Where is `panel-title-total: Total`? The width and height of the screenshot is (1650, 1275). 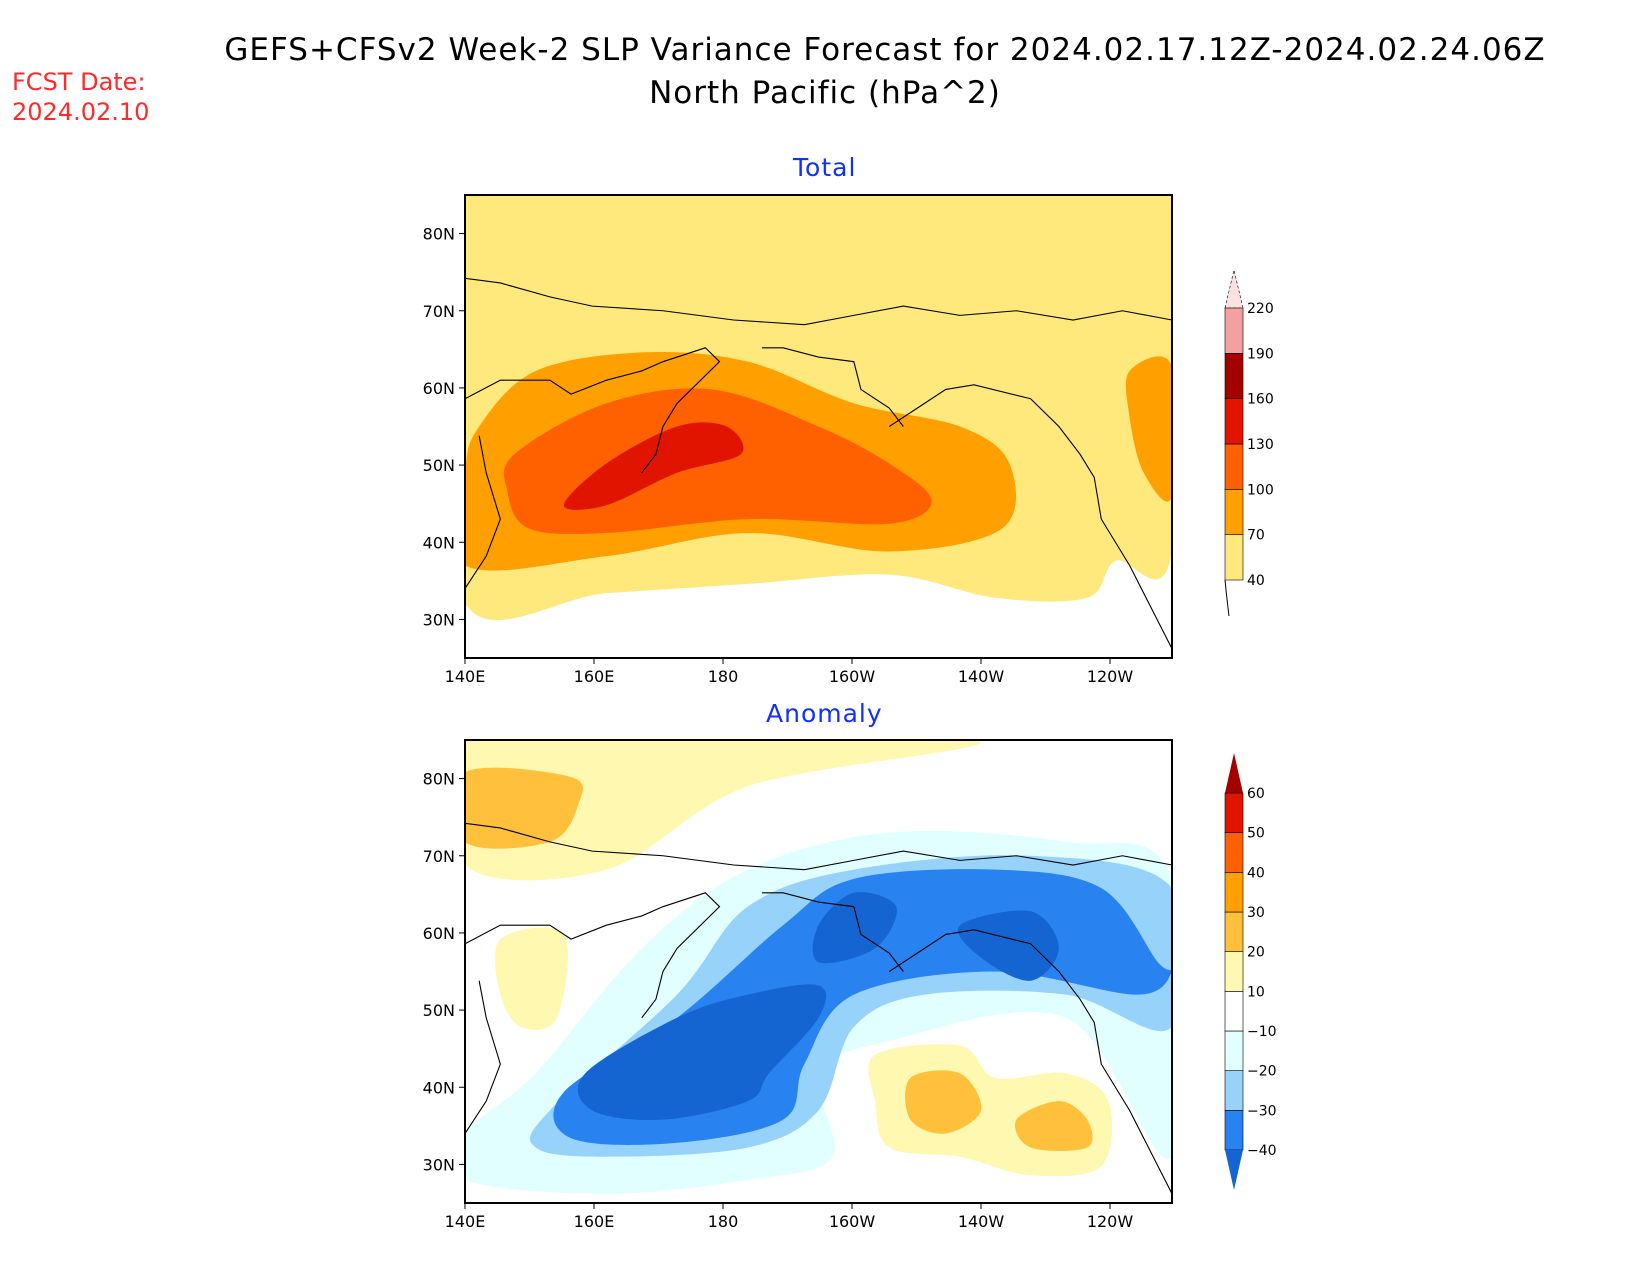
panel-title-total: Total is located at coordinates (825, 167).